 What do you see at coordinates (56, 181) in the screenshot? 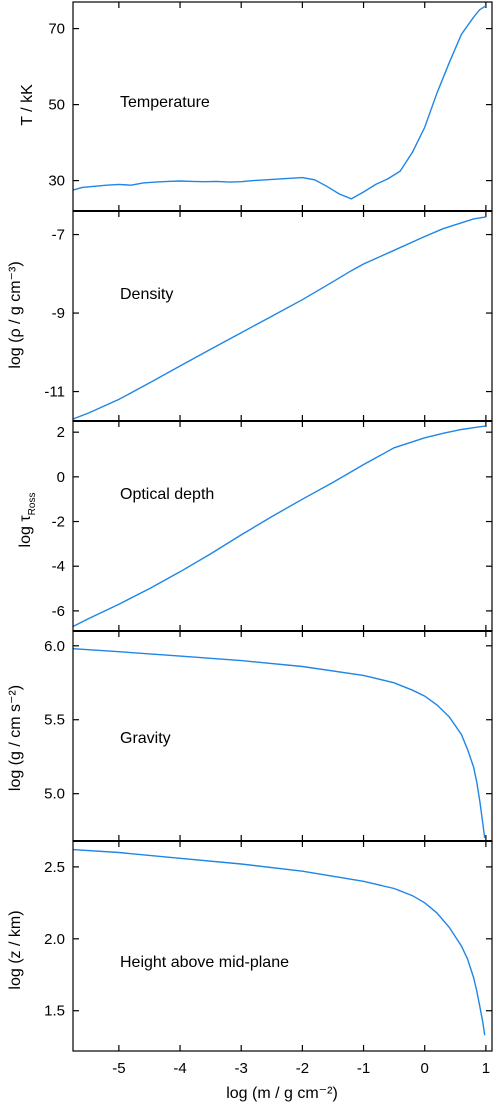
I see `y-tick-label: 30` at bounding box center [56, 181].